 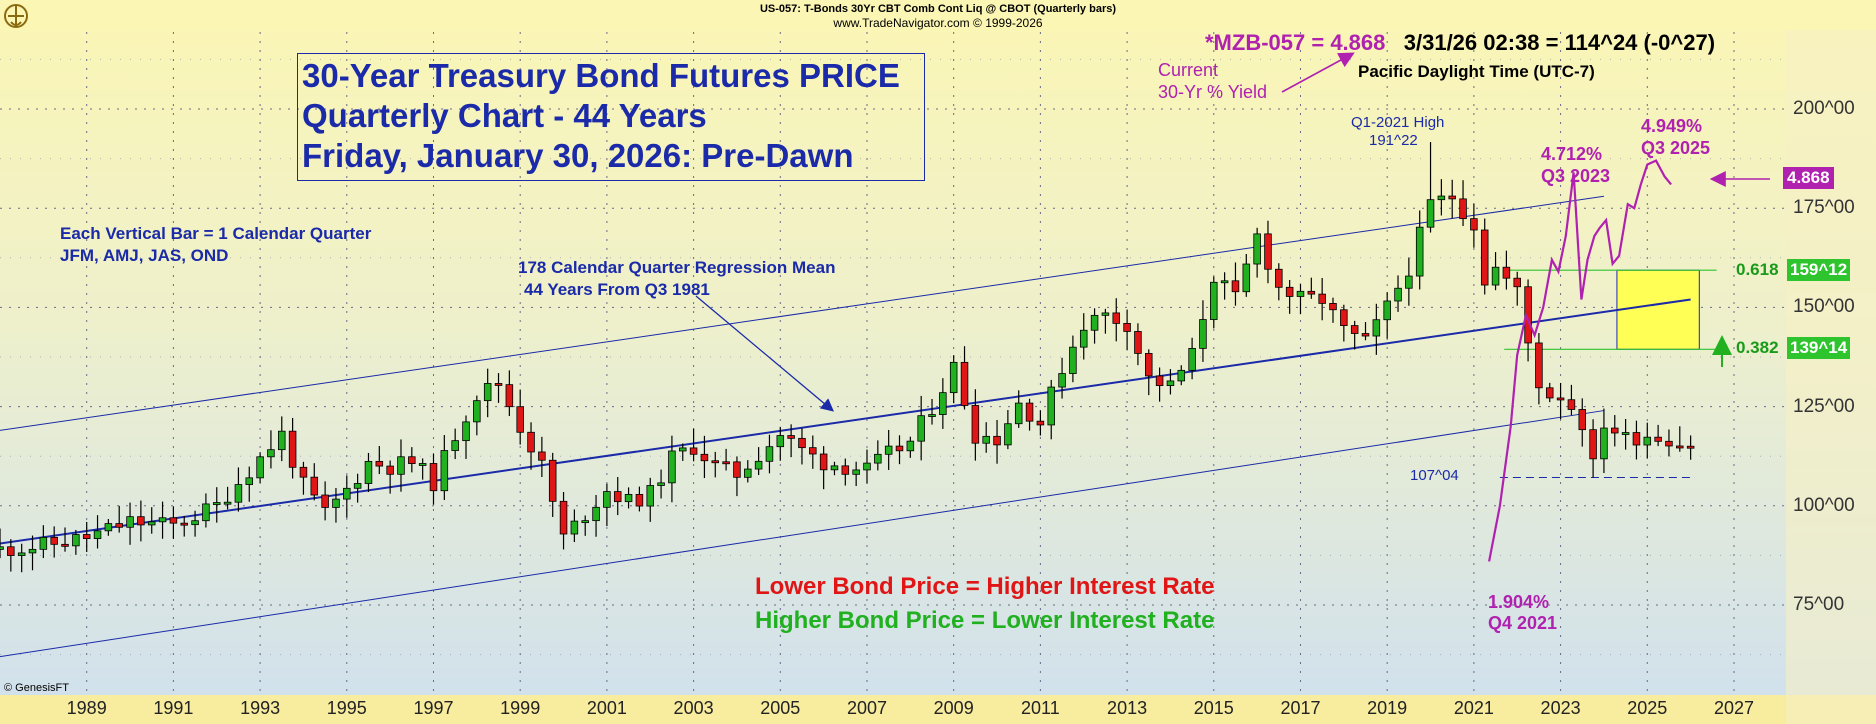 I want to click on x-axis-band, so click(x=938, y=709).